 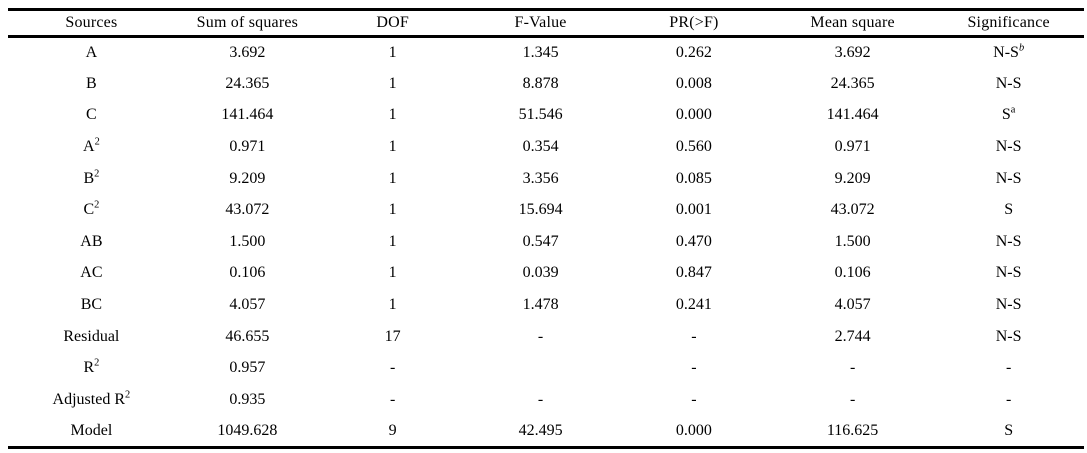 What do you see at coordinates (91, 115) in the screenshot?
I see `table-cell-sources: C` at bounding box center [91, 115].